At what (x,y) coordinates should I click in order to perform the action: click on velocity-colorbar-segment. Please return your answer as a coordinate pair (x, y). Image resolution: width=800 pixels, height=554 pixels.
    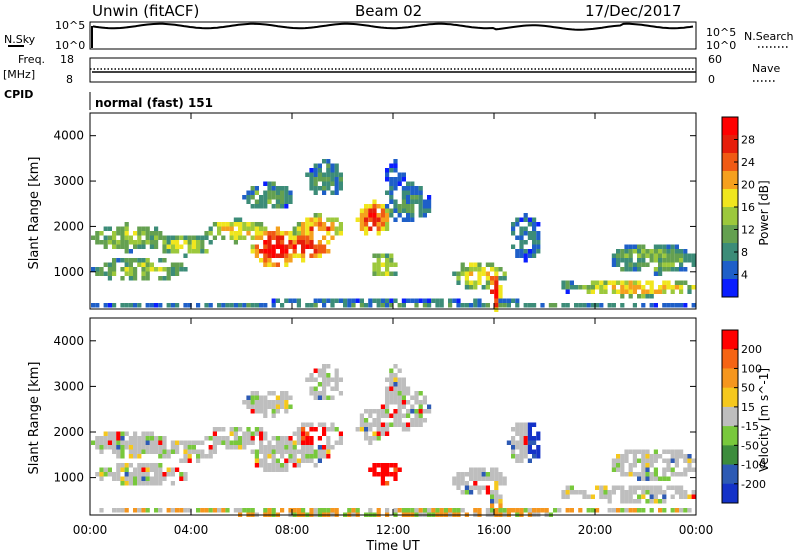
    Looking at the image, I should click on (730, 397).